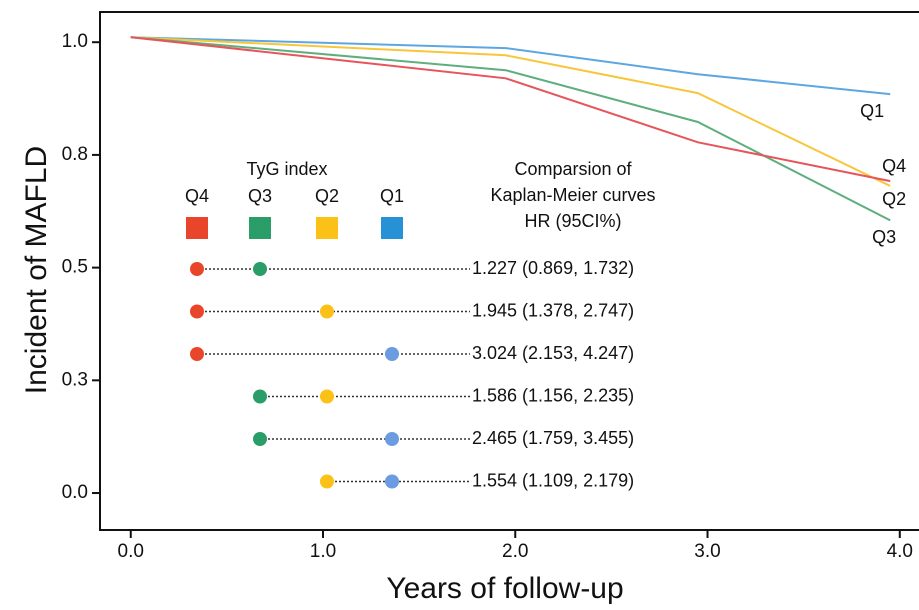 Image resolution: width=919 pixels, height=610 pixels. Describe the element at coordinates (392, 196) in the screenshot. I see `group-label: Q1` at that location.